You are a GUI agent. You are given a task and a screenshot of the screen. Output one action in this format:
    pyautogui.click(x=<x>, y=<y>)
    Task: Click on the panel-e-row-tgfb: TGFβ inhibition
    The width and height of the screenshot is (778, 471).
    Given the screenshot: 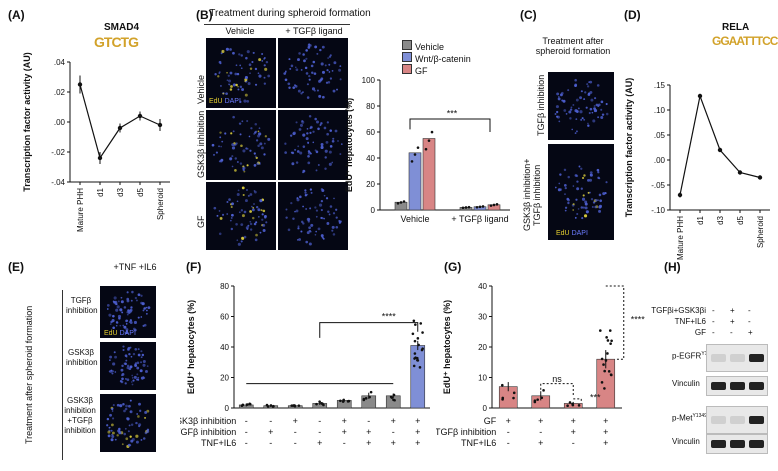 What is the action you would take?
    pyautogui.click(x=82, y=305)
    